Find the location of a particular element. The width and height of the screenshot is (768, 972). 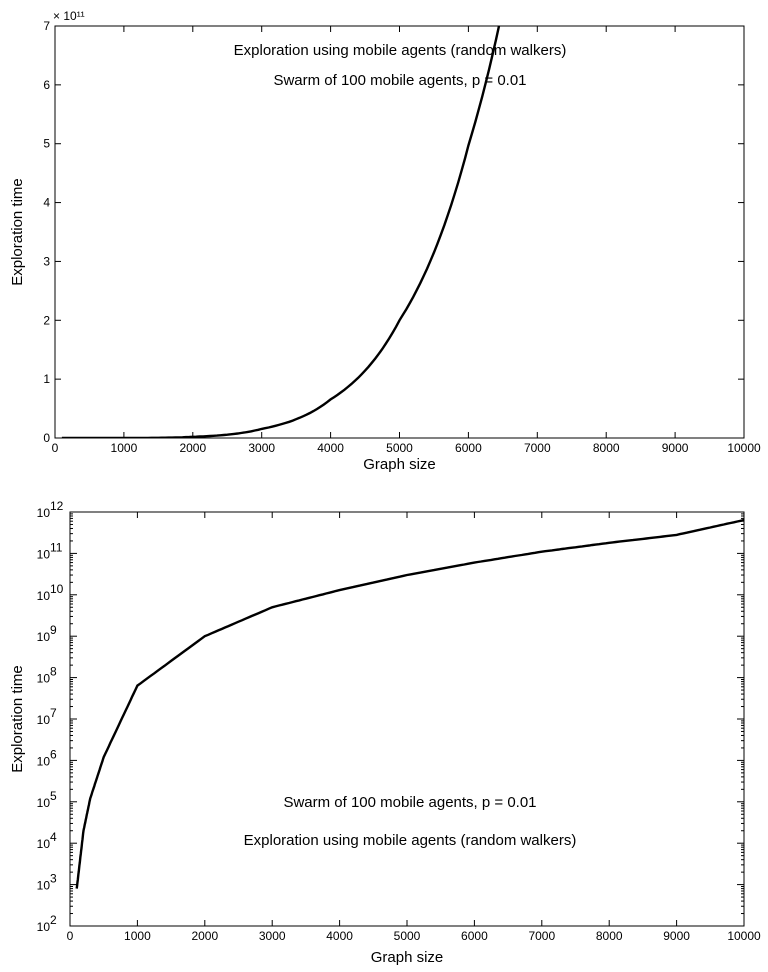

y-tick-exponent: 5 is located at coordinates (53, 796).